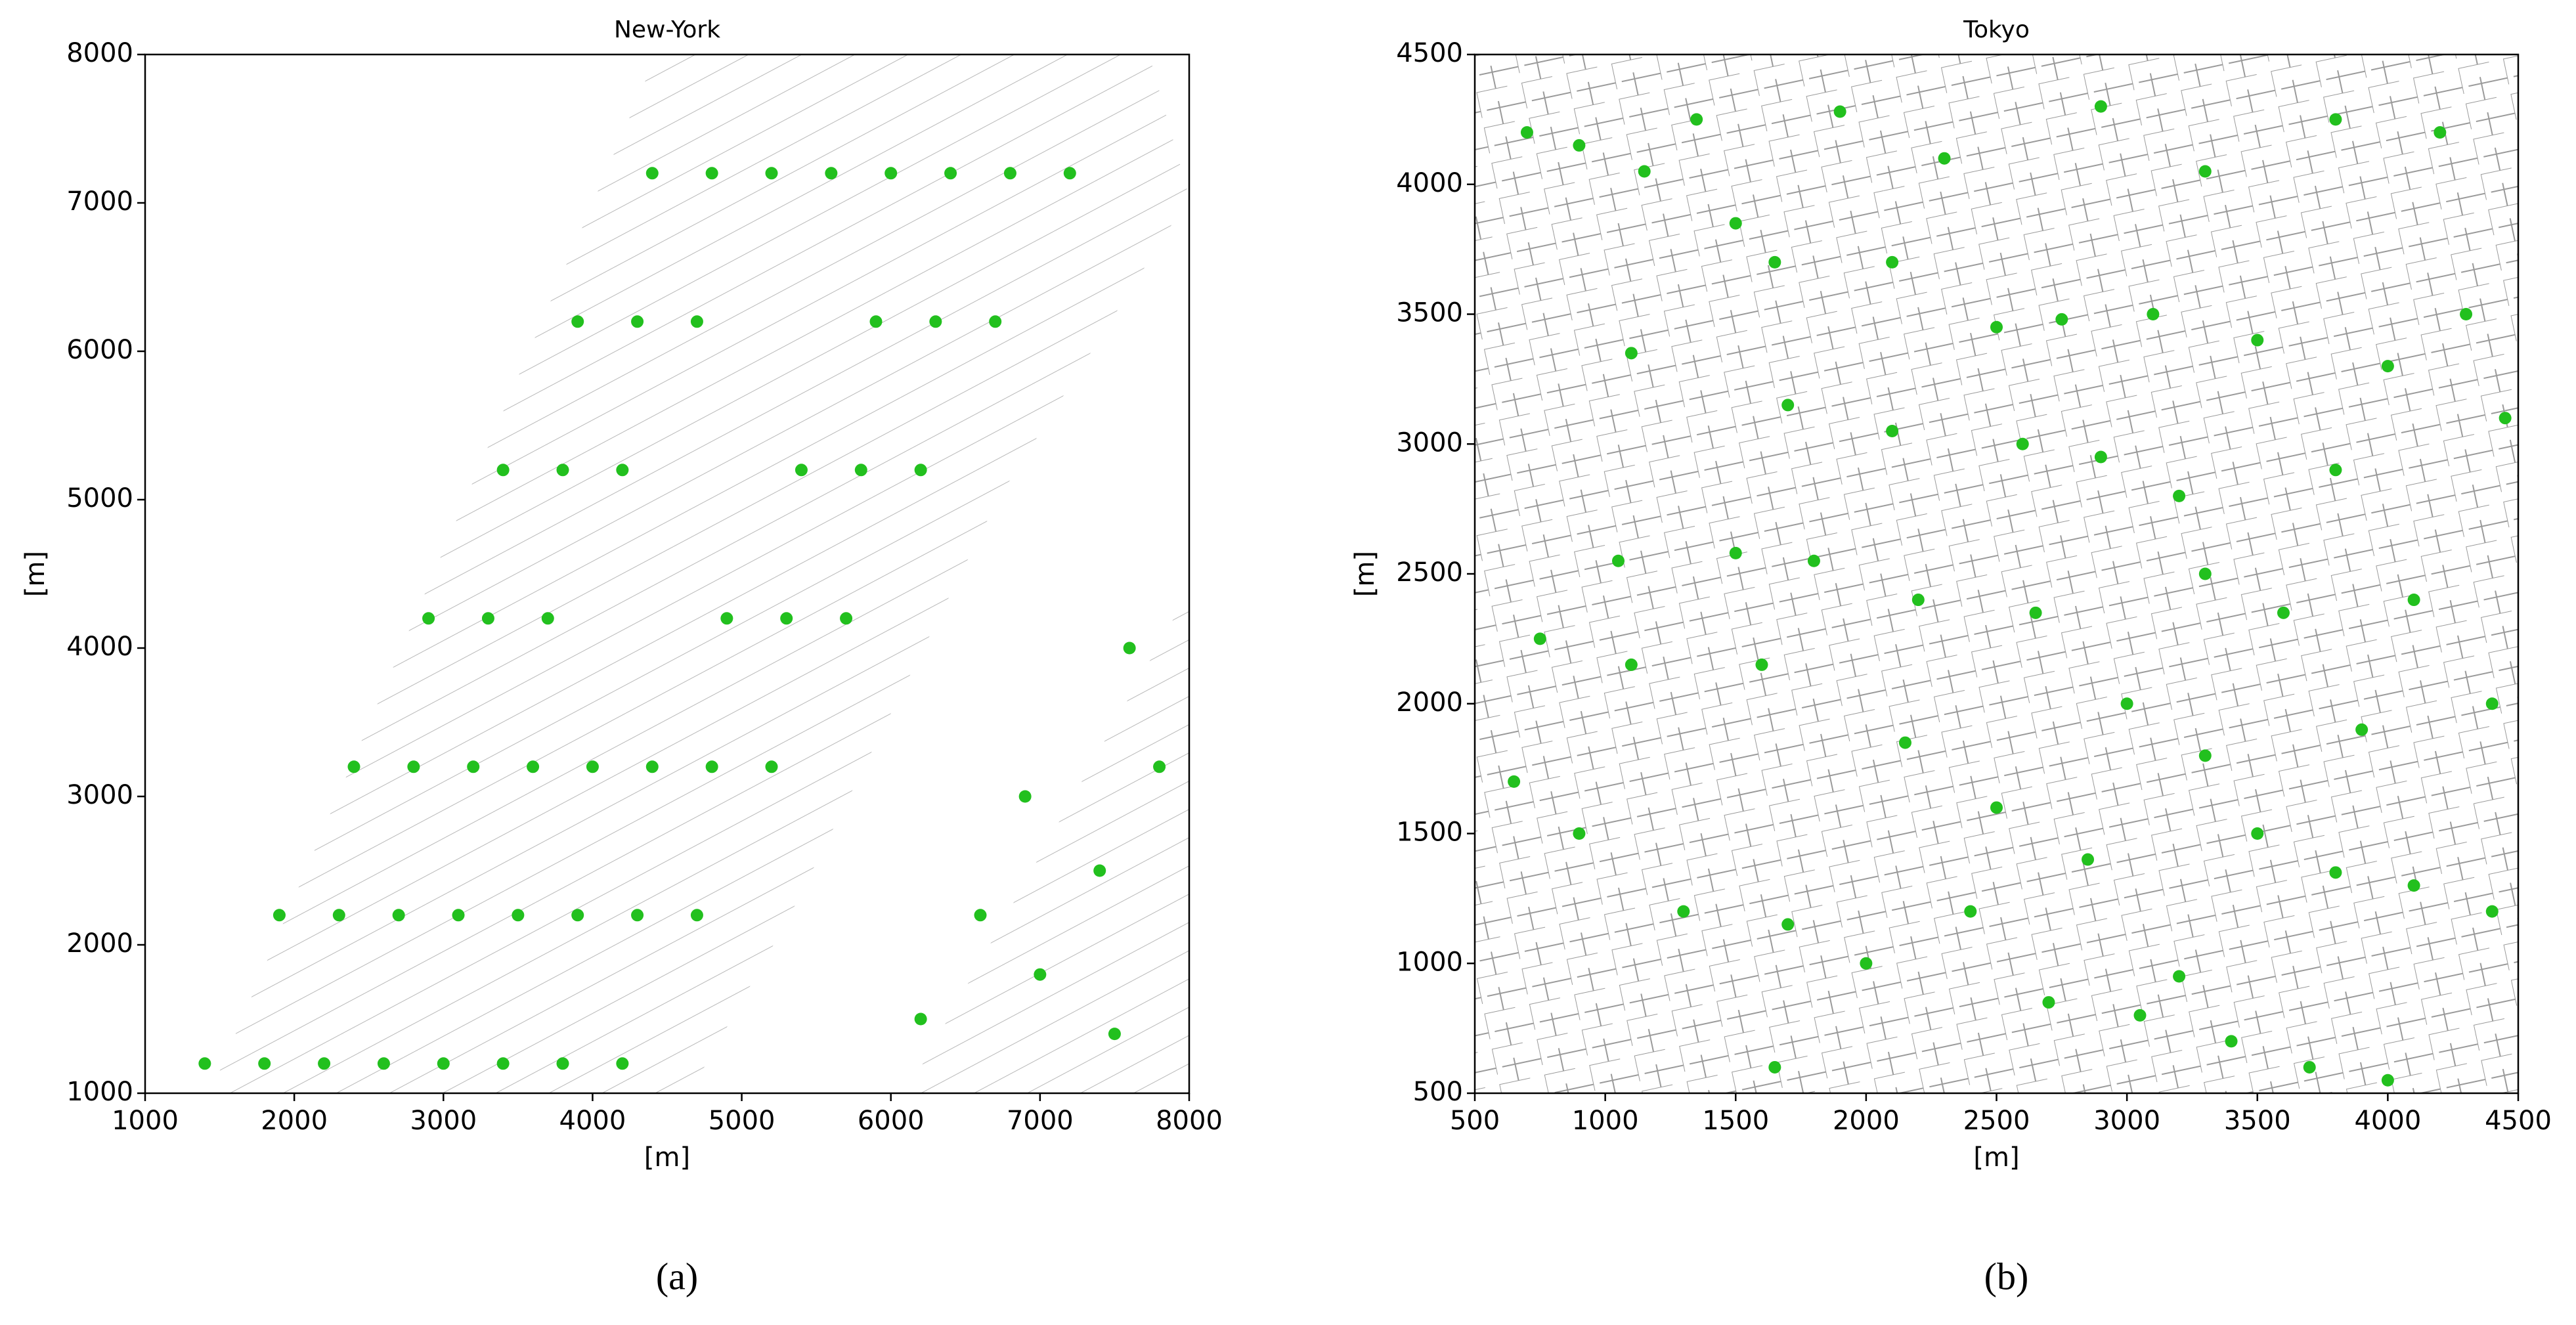 The width and height of the screenshot is (2576, 1325). I want to click on y-tick-label: 5000, so click(99, 498).